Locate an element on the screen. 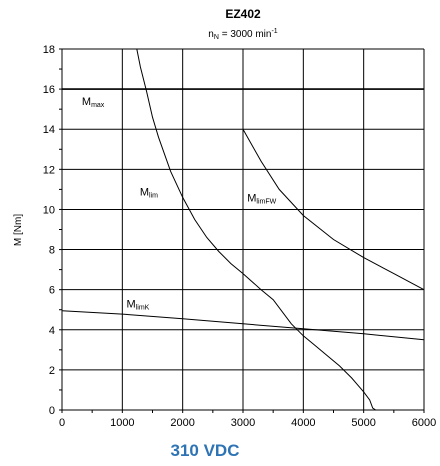 Image resolution: width=440 pixels, height=466 pixels. chart-title: EZ402 is located at coordinates (243, 14).